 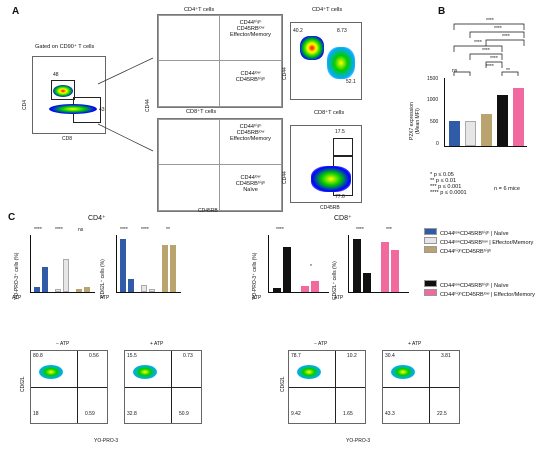 What do you see at coordinates (479, 293) in the screenshot?
I see `legend-item: CD44ʰⁱᵍʰCD45RBˡᵒʷ | Effector/Memory` at bounding box center [479, 293].